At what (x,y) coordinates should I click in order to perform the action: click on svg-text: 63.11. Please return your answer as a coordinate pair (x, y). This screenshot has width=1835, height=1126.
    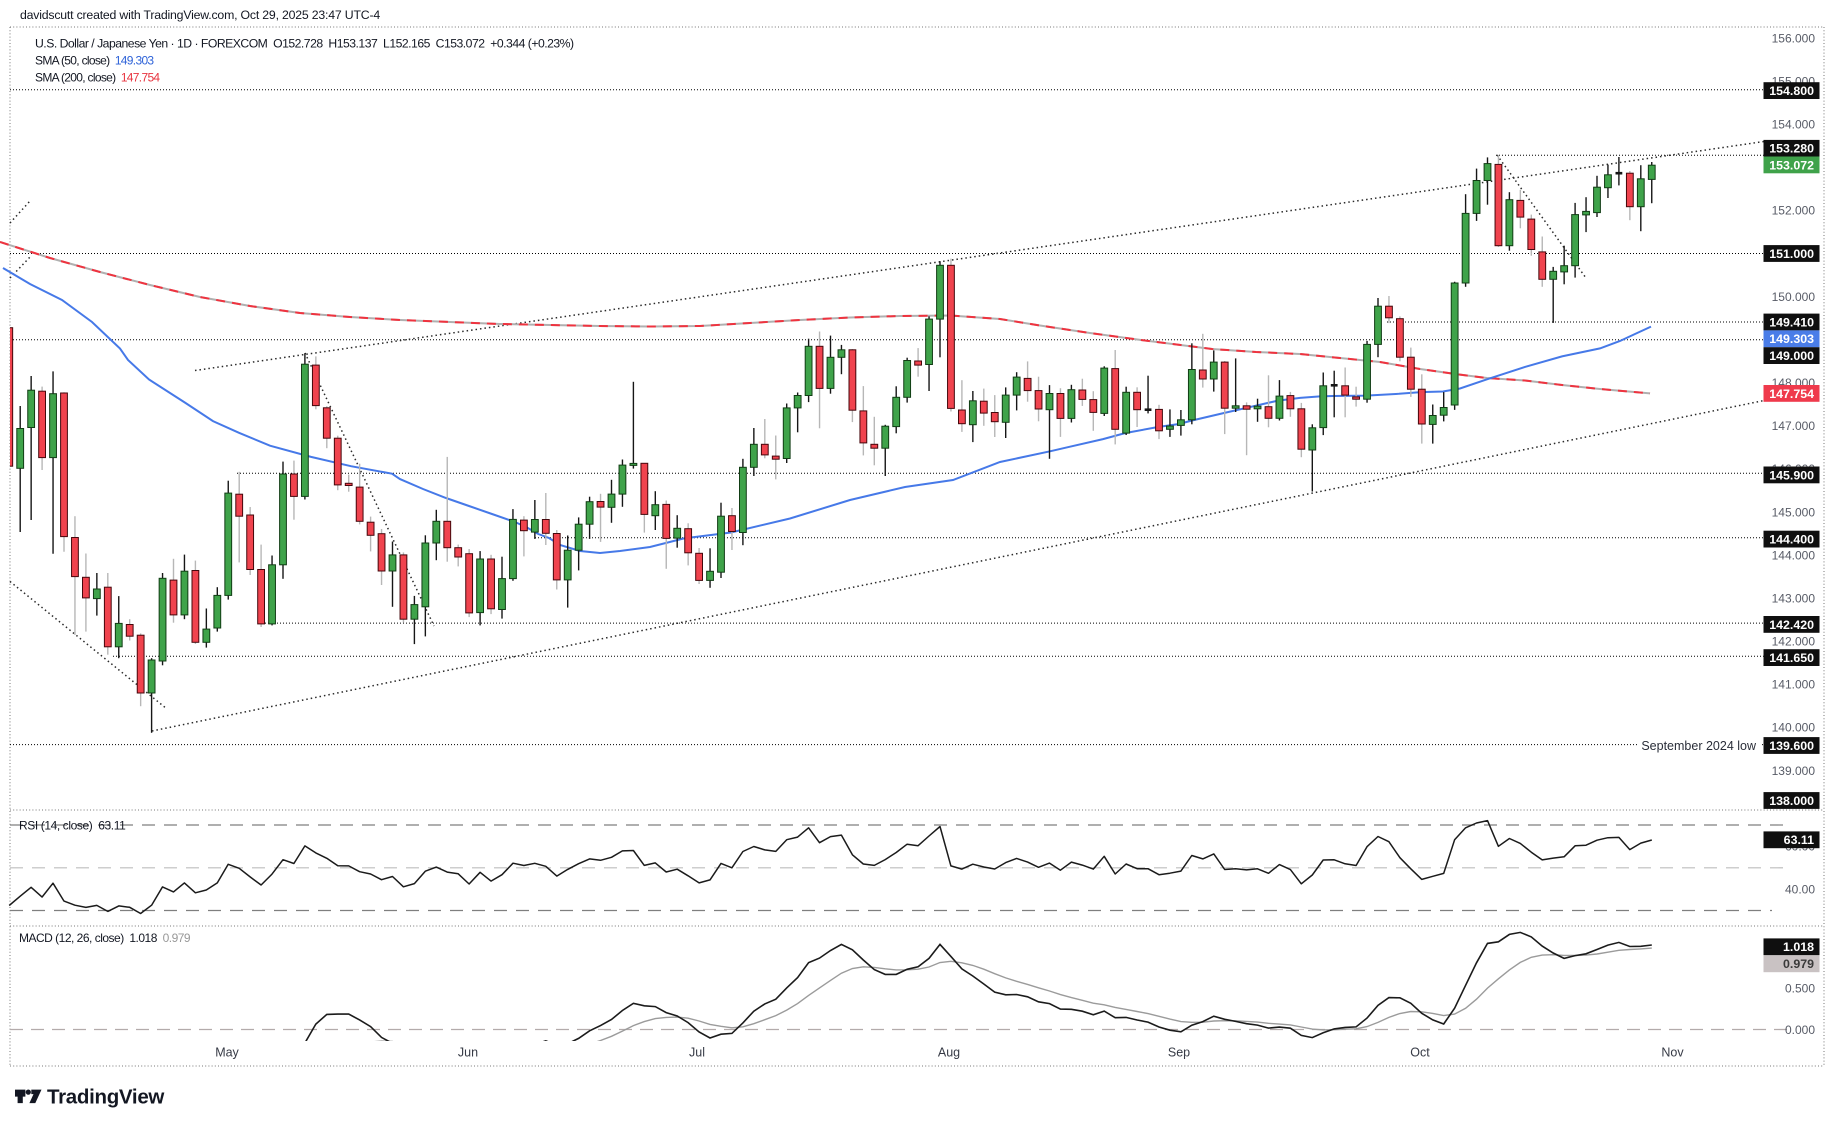
    Looking at the image, I should click on (1799, 840).